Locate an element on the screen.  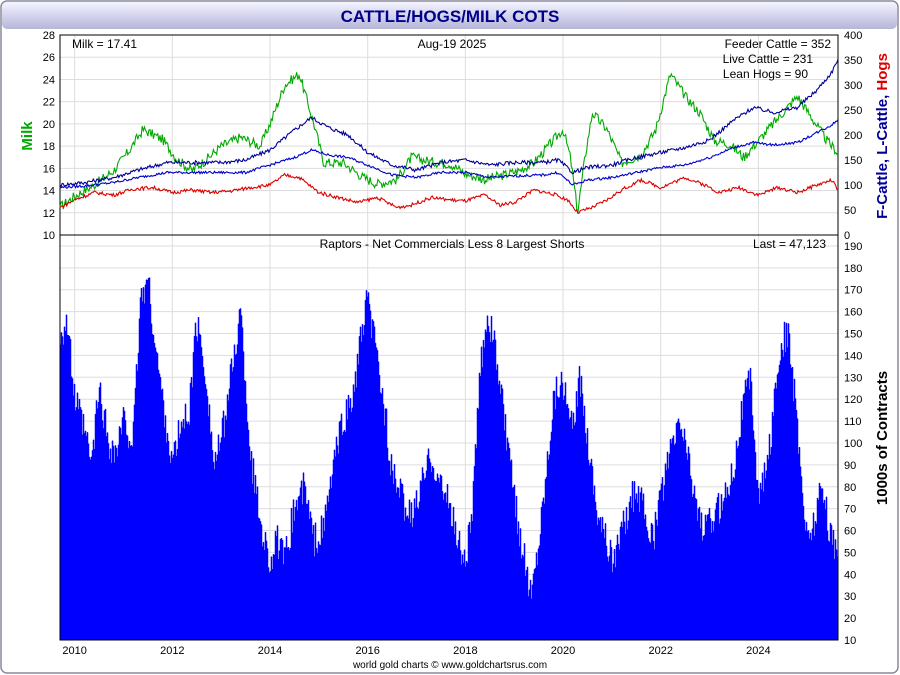
x-tick-label: 2020 is located at coordinates (563, 651).